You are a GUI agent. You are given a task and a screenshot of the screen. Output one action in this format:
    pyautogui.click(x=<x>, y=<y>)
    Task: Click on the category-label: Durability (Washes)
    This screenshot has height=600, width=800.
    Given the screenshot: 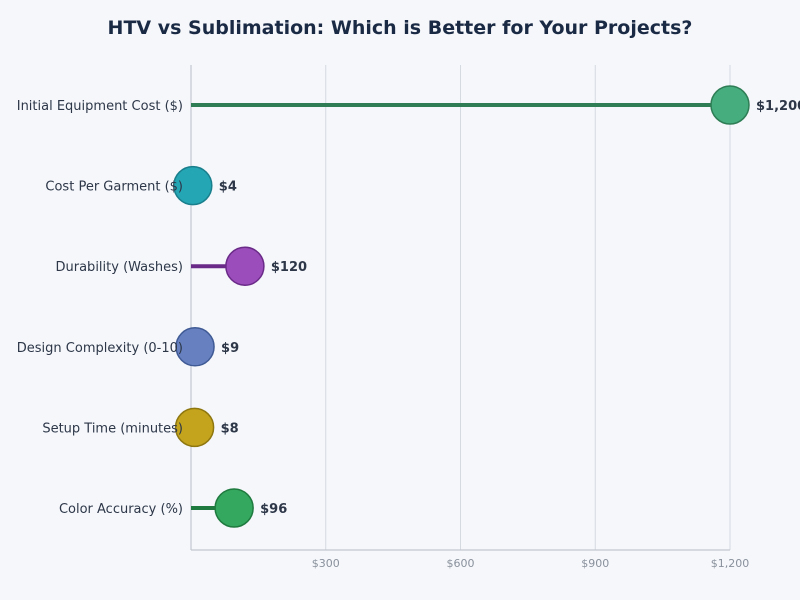 What is the action you would take?
    pyautogui.click(x=120, y=267)
    